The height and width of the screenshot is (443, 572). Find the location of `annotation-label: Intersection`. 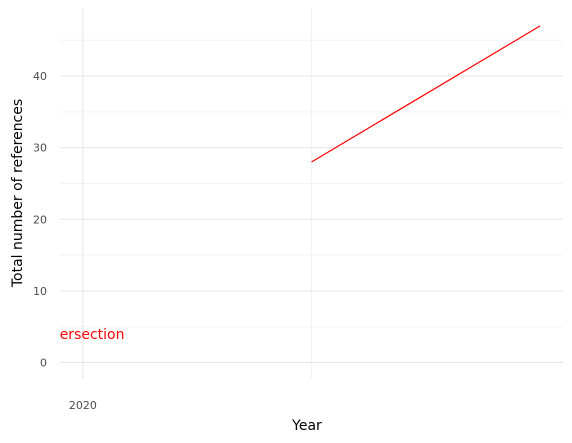

annotation-label: Intersection is located at coordinates (82, 335).